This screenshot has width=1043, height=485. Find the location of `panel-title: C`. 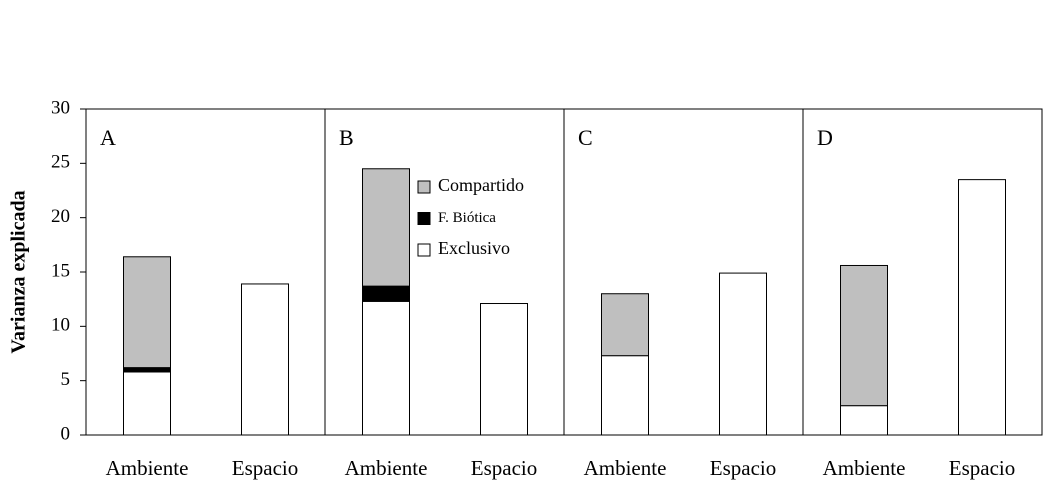

panel-title: C is located at coordinates (585, 137).